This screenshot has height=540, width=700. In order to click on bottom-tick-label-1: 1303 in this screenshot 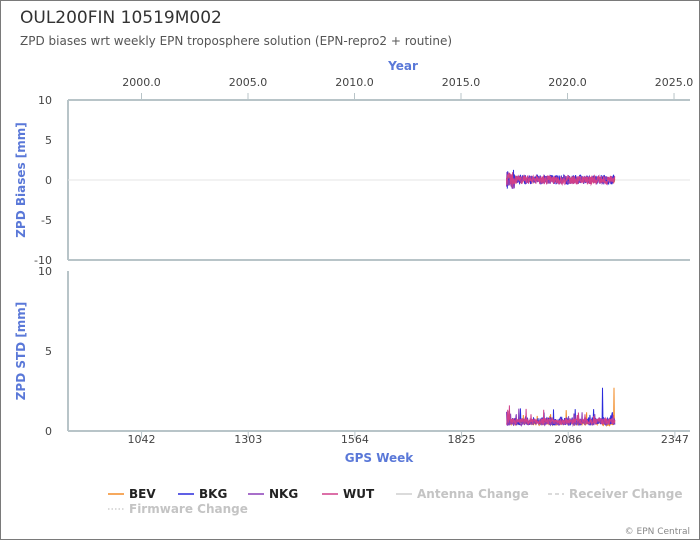, I will do `click(248, 439)`.